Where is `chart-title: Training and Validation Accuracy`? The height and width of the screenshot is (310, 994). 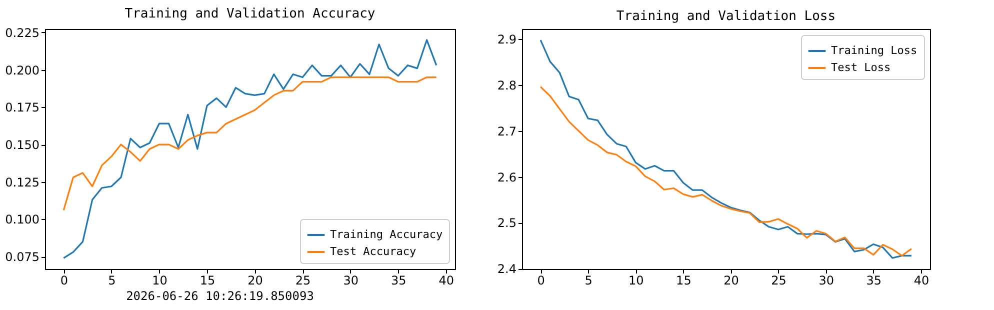 chart-title: Training and Validation Accuracy is located at coordinates (250, 14).